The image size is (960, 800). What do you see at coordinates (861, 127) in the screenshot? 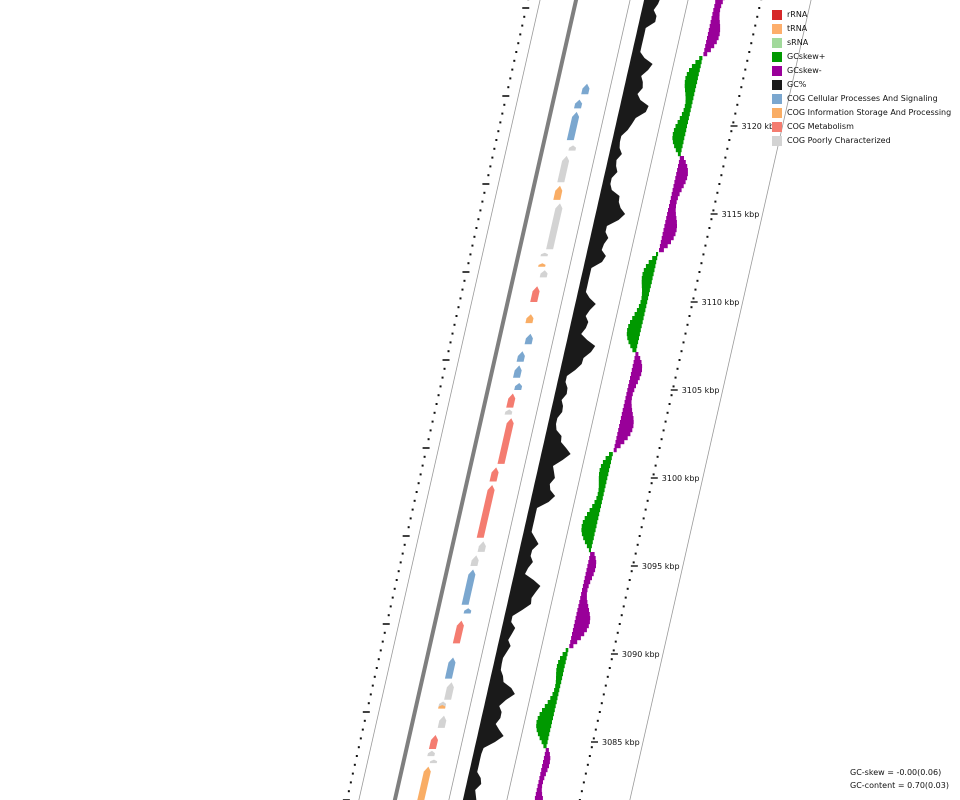
I see `legend-item: COG Metabolism` at bounding box center [861, 127].